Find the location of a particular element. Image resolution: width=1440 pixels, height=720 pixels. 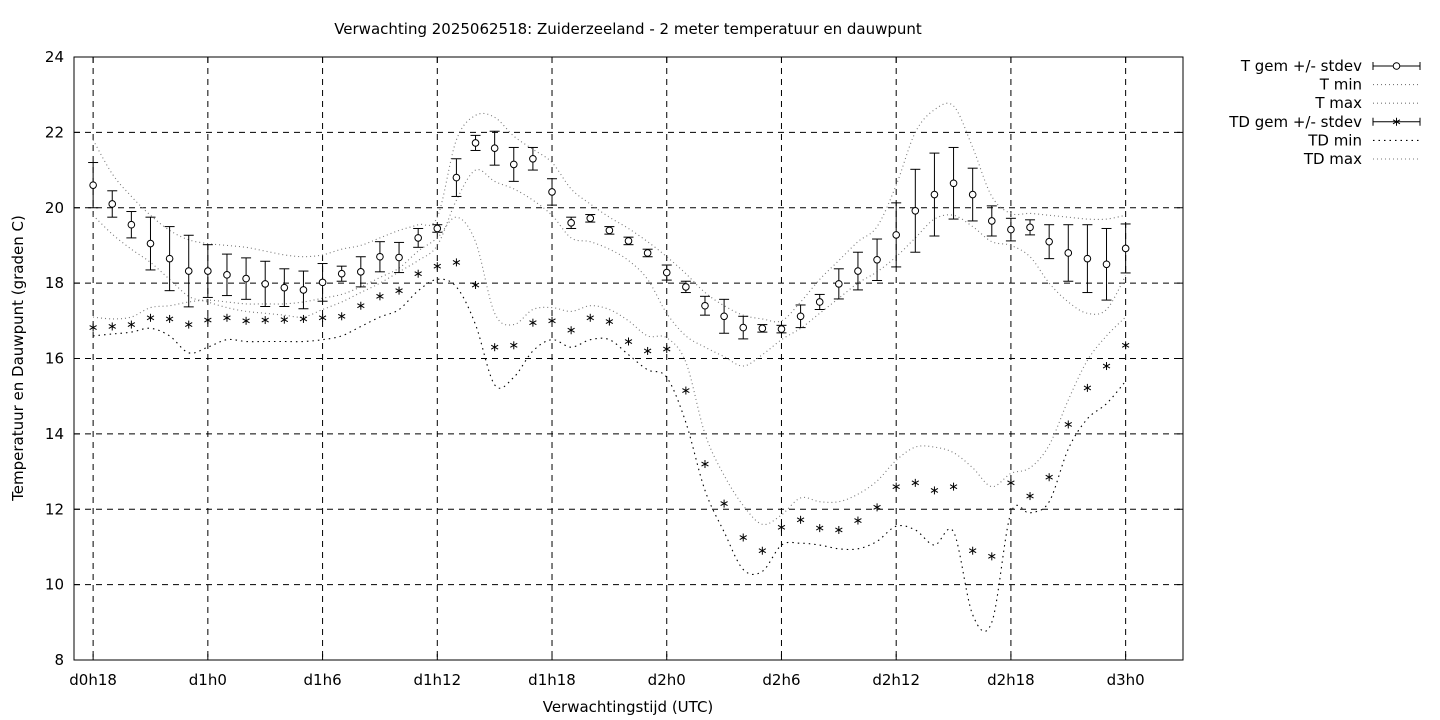

x-tick-label: d2h6 is located at coordinates (781, 680).